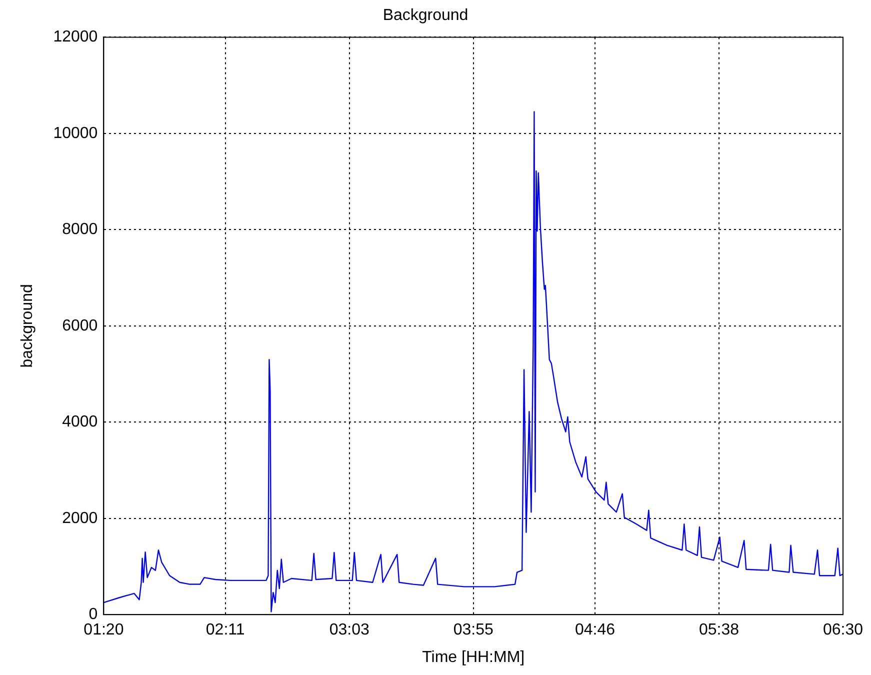 The width and height of the screenshot is (871, 675). What do you see at coordinates (75, 133) in the screenshot?
I see `y-tick-label: 10000` at bounding box center [75, 133].